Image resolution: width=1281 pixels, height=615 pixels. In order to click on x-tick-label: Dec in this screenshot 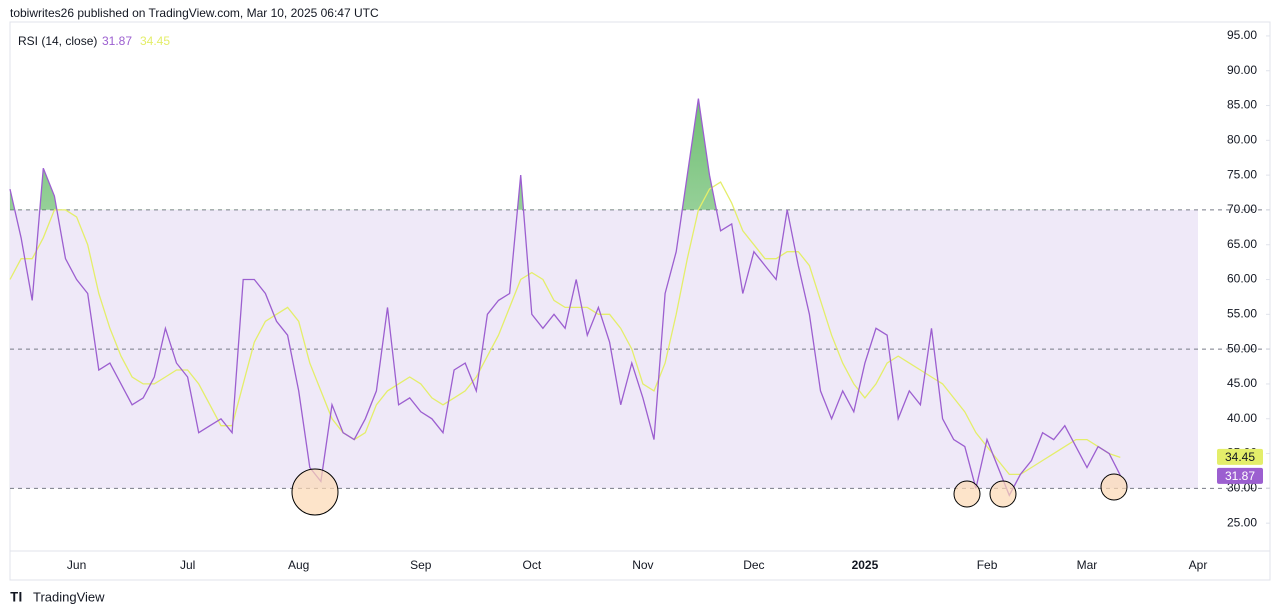, I will do `click(753, 565)`.